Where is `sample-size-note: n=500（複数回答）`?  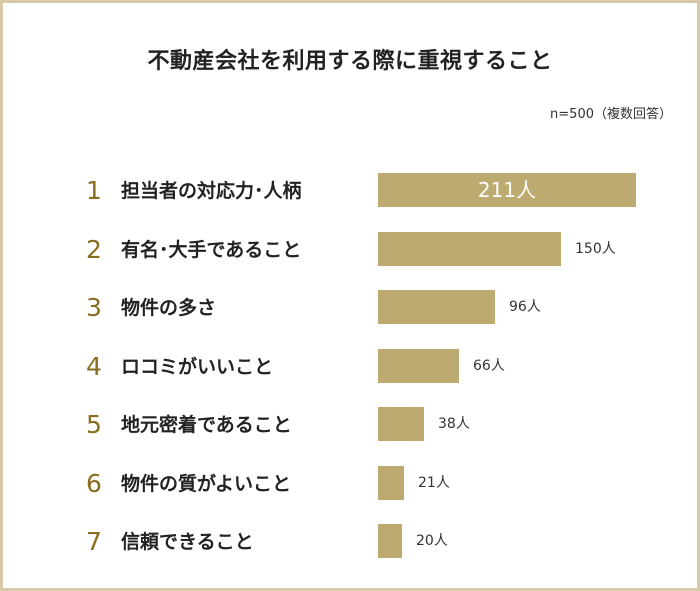
sample-size-note: n=500（複数回答） is located at coordinates (611, 114).